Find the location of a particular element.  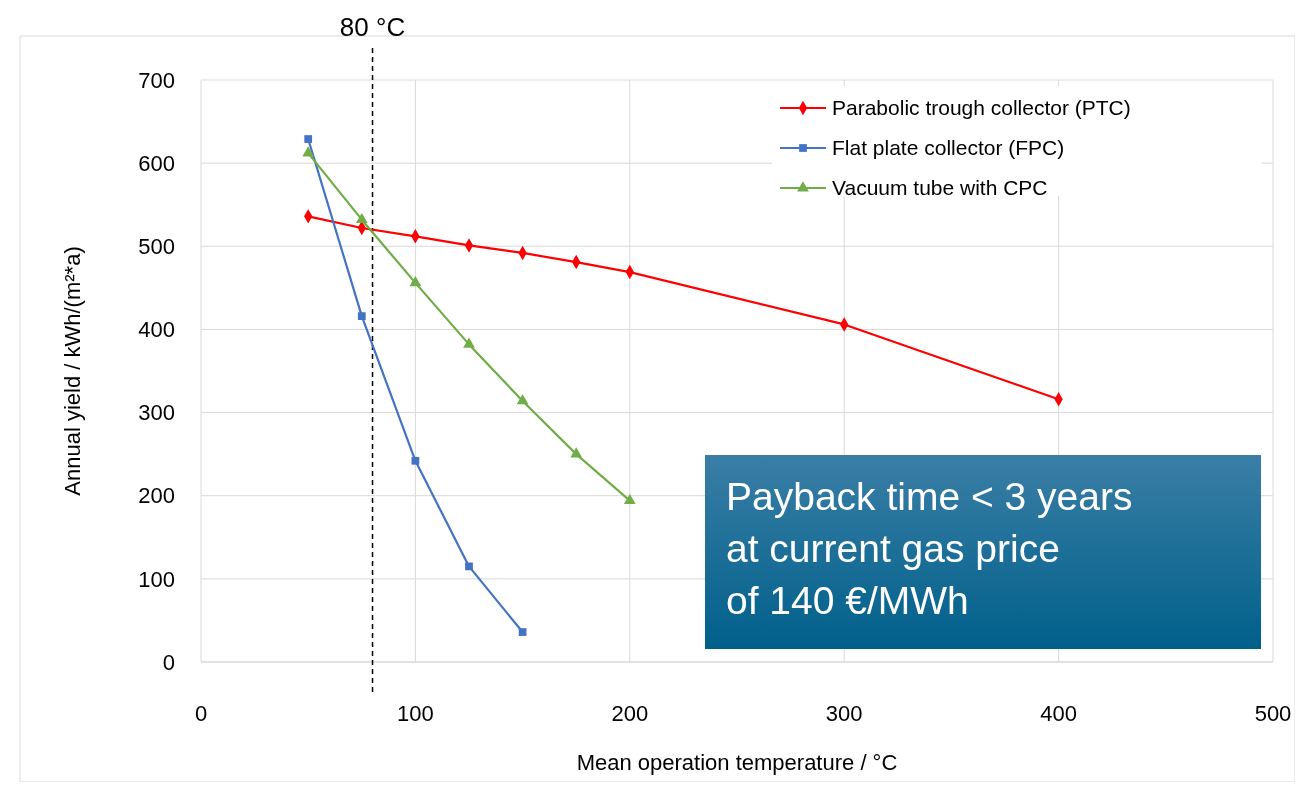

x-tick-label: 200 is located at coordinates (630, 713).